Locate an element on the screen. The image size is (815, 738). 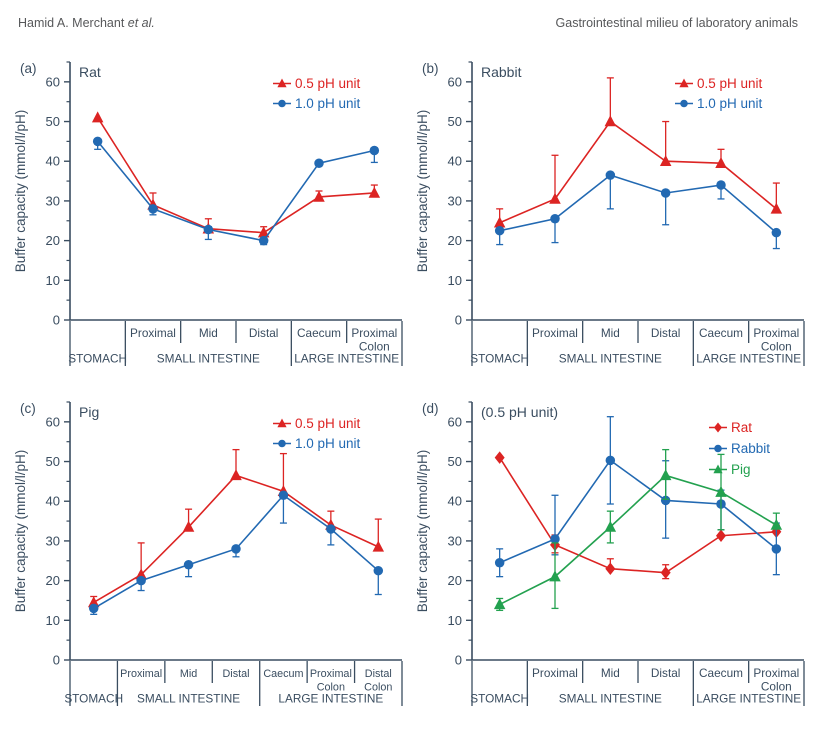
legend: Rat Rabbit Pig is located at coordinates (739, 448).